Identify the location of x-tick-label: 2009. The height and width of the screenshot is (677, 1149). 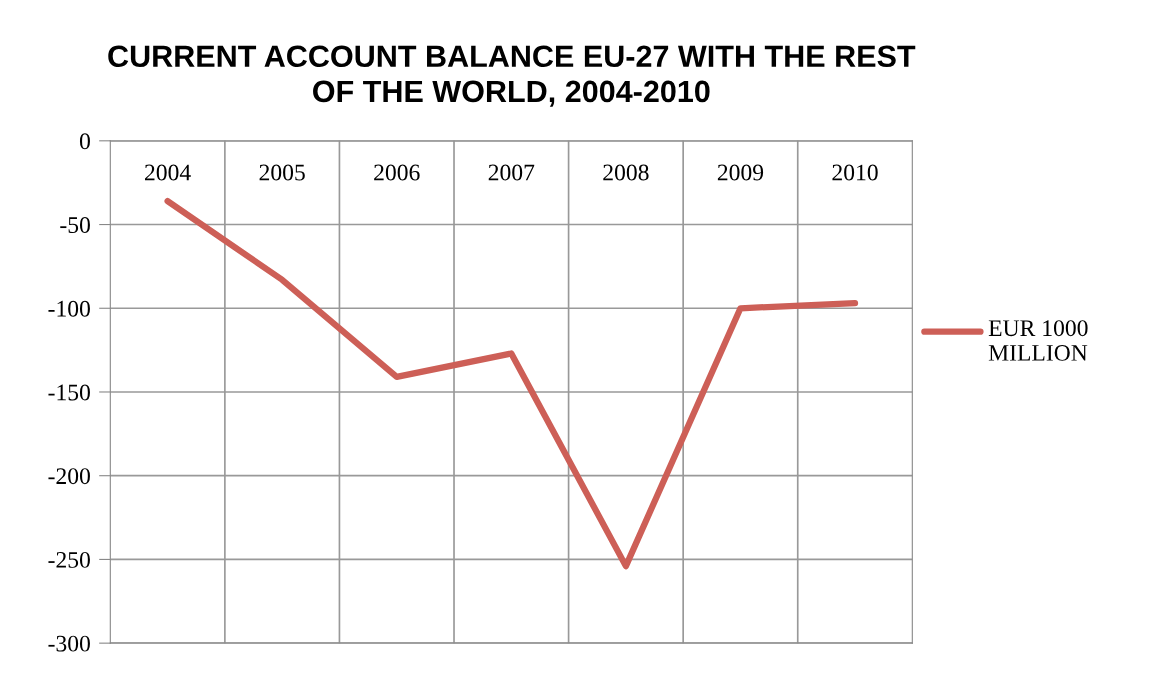
(740, 172).